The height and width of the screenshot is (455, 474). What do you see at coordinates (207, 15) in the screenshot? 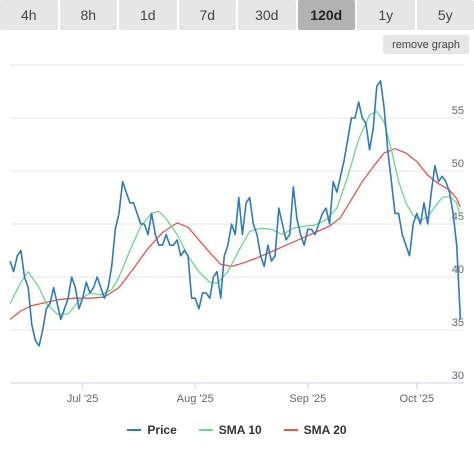
I see `tab-7d: 7d` at bounding box center [207, 15].